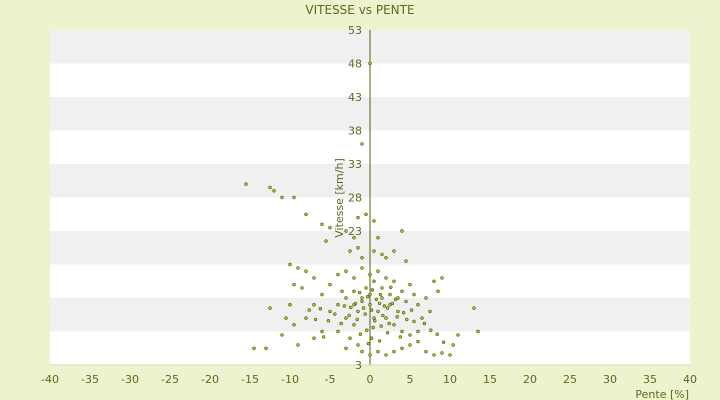 The width and height of the screenshot is (720, 400). I want to click on y-tick-label: 53, so click(355, 30).